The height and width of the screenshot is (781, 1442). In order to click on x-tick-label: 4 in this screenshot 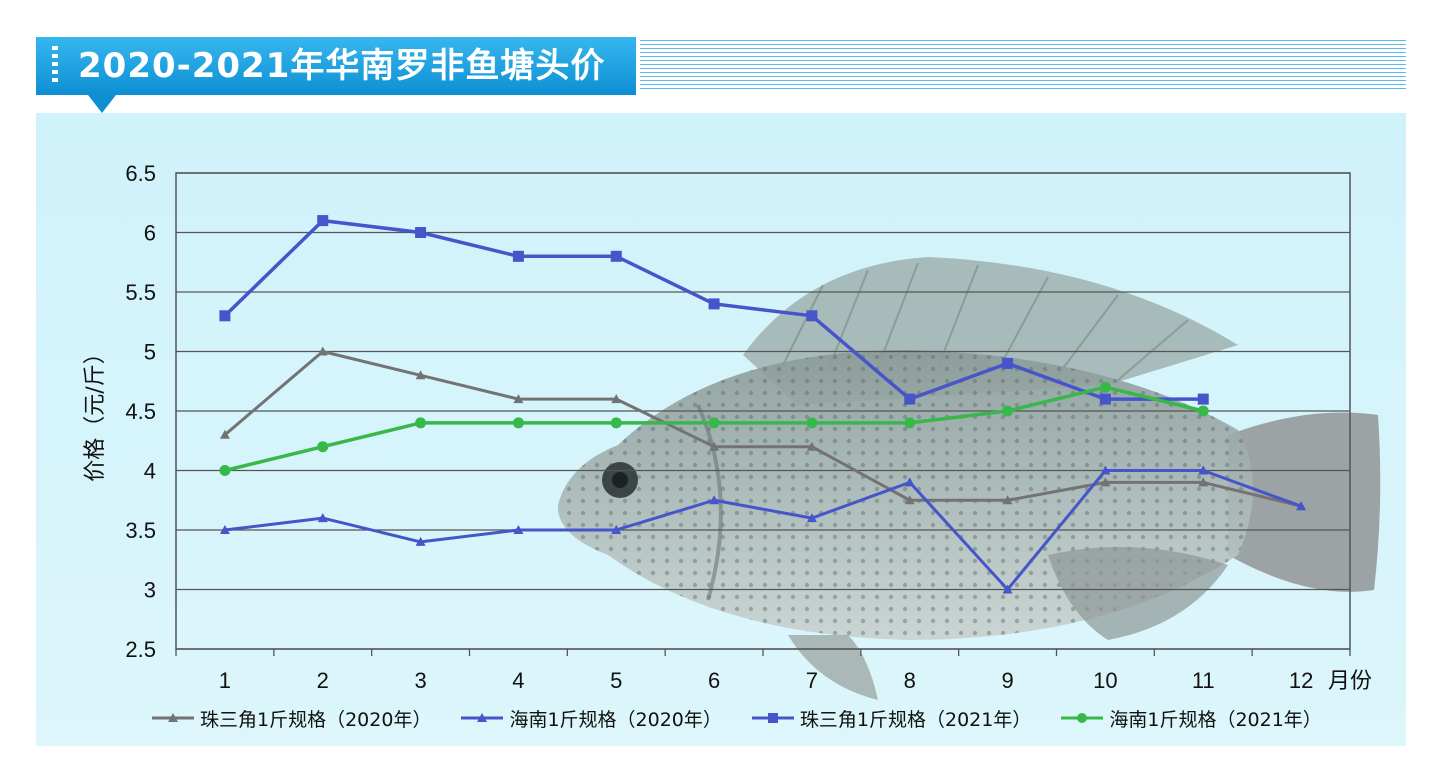, I will do `click(518, 680)`.